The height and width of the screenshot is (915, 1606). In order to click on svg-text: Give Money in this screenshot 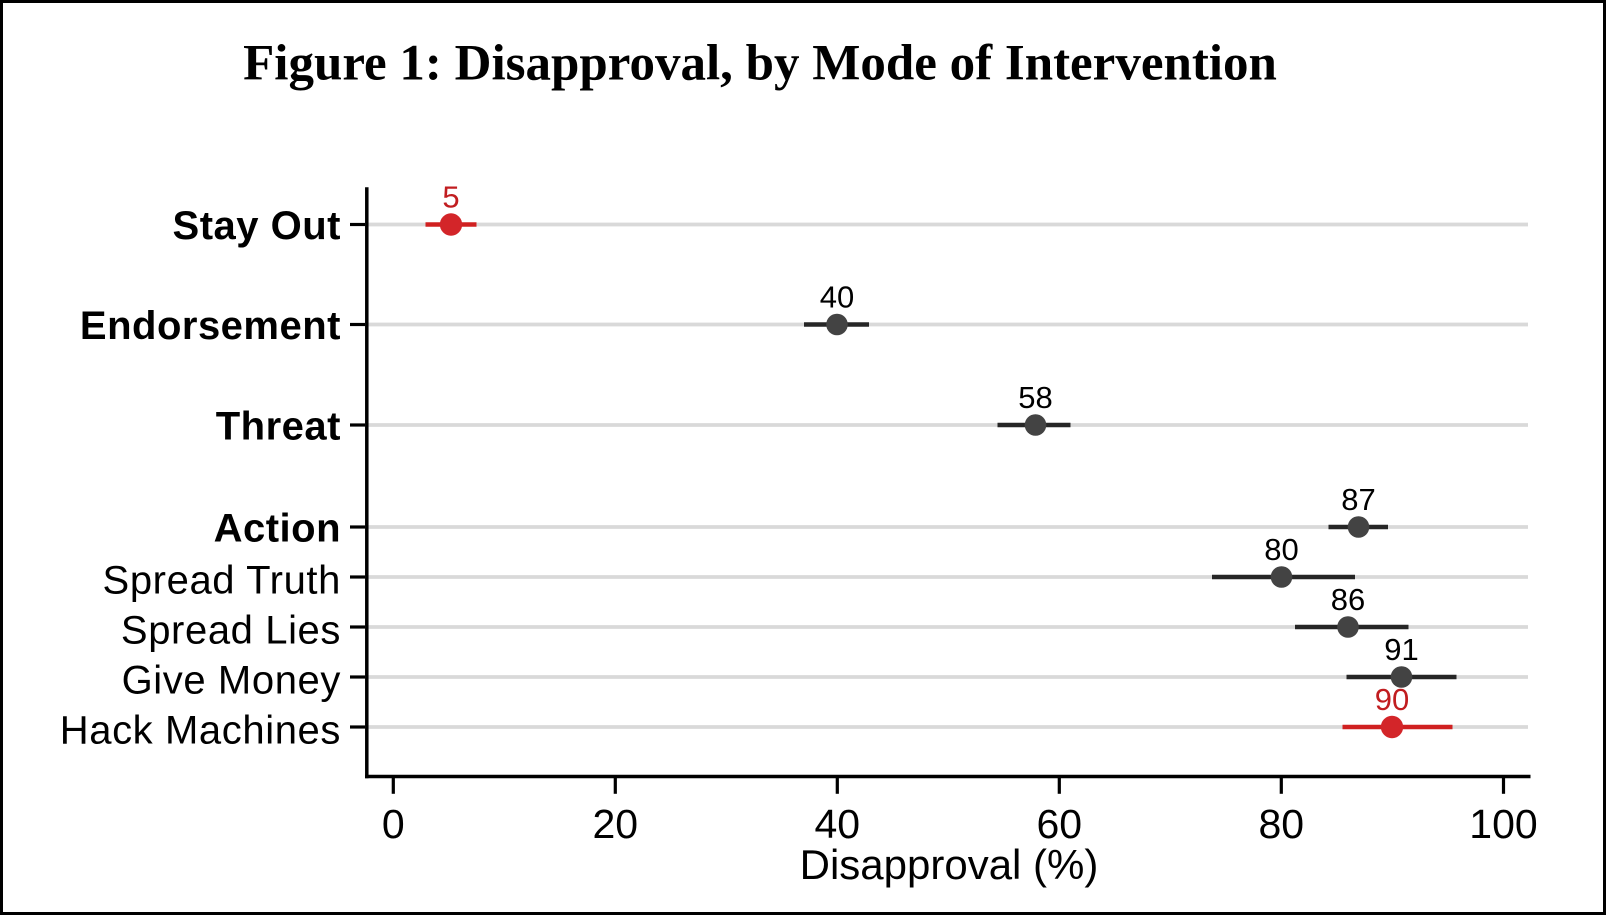, I will do `click(231, 681)`.